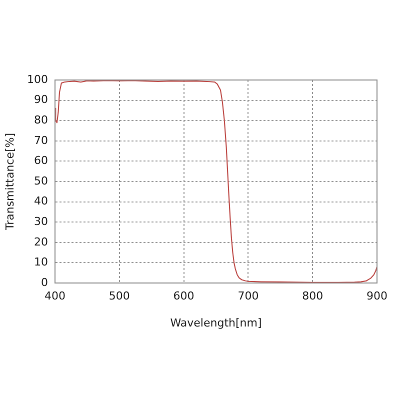  What do you see at coordinates (41, 201) in the screenshot?
I see `y-tick-label: 40` at bounding box center [41, 201].